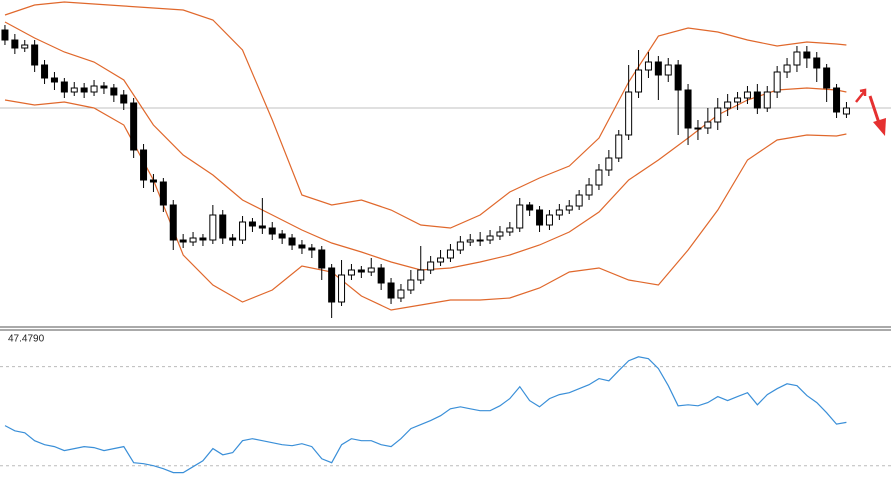 The image size is (891, 488). What do you see at coordinates (879, 127) in the screenshot?
I see `down-arrow-head` at bounding box center [879, 127].